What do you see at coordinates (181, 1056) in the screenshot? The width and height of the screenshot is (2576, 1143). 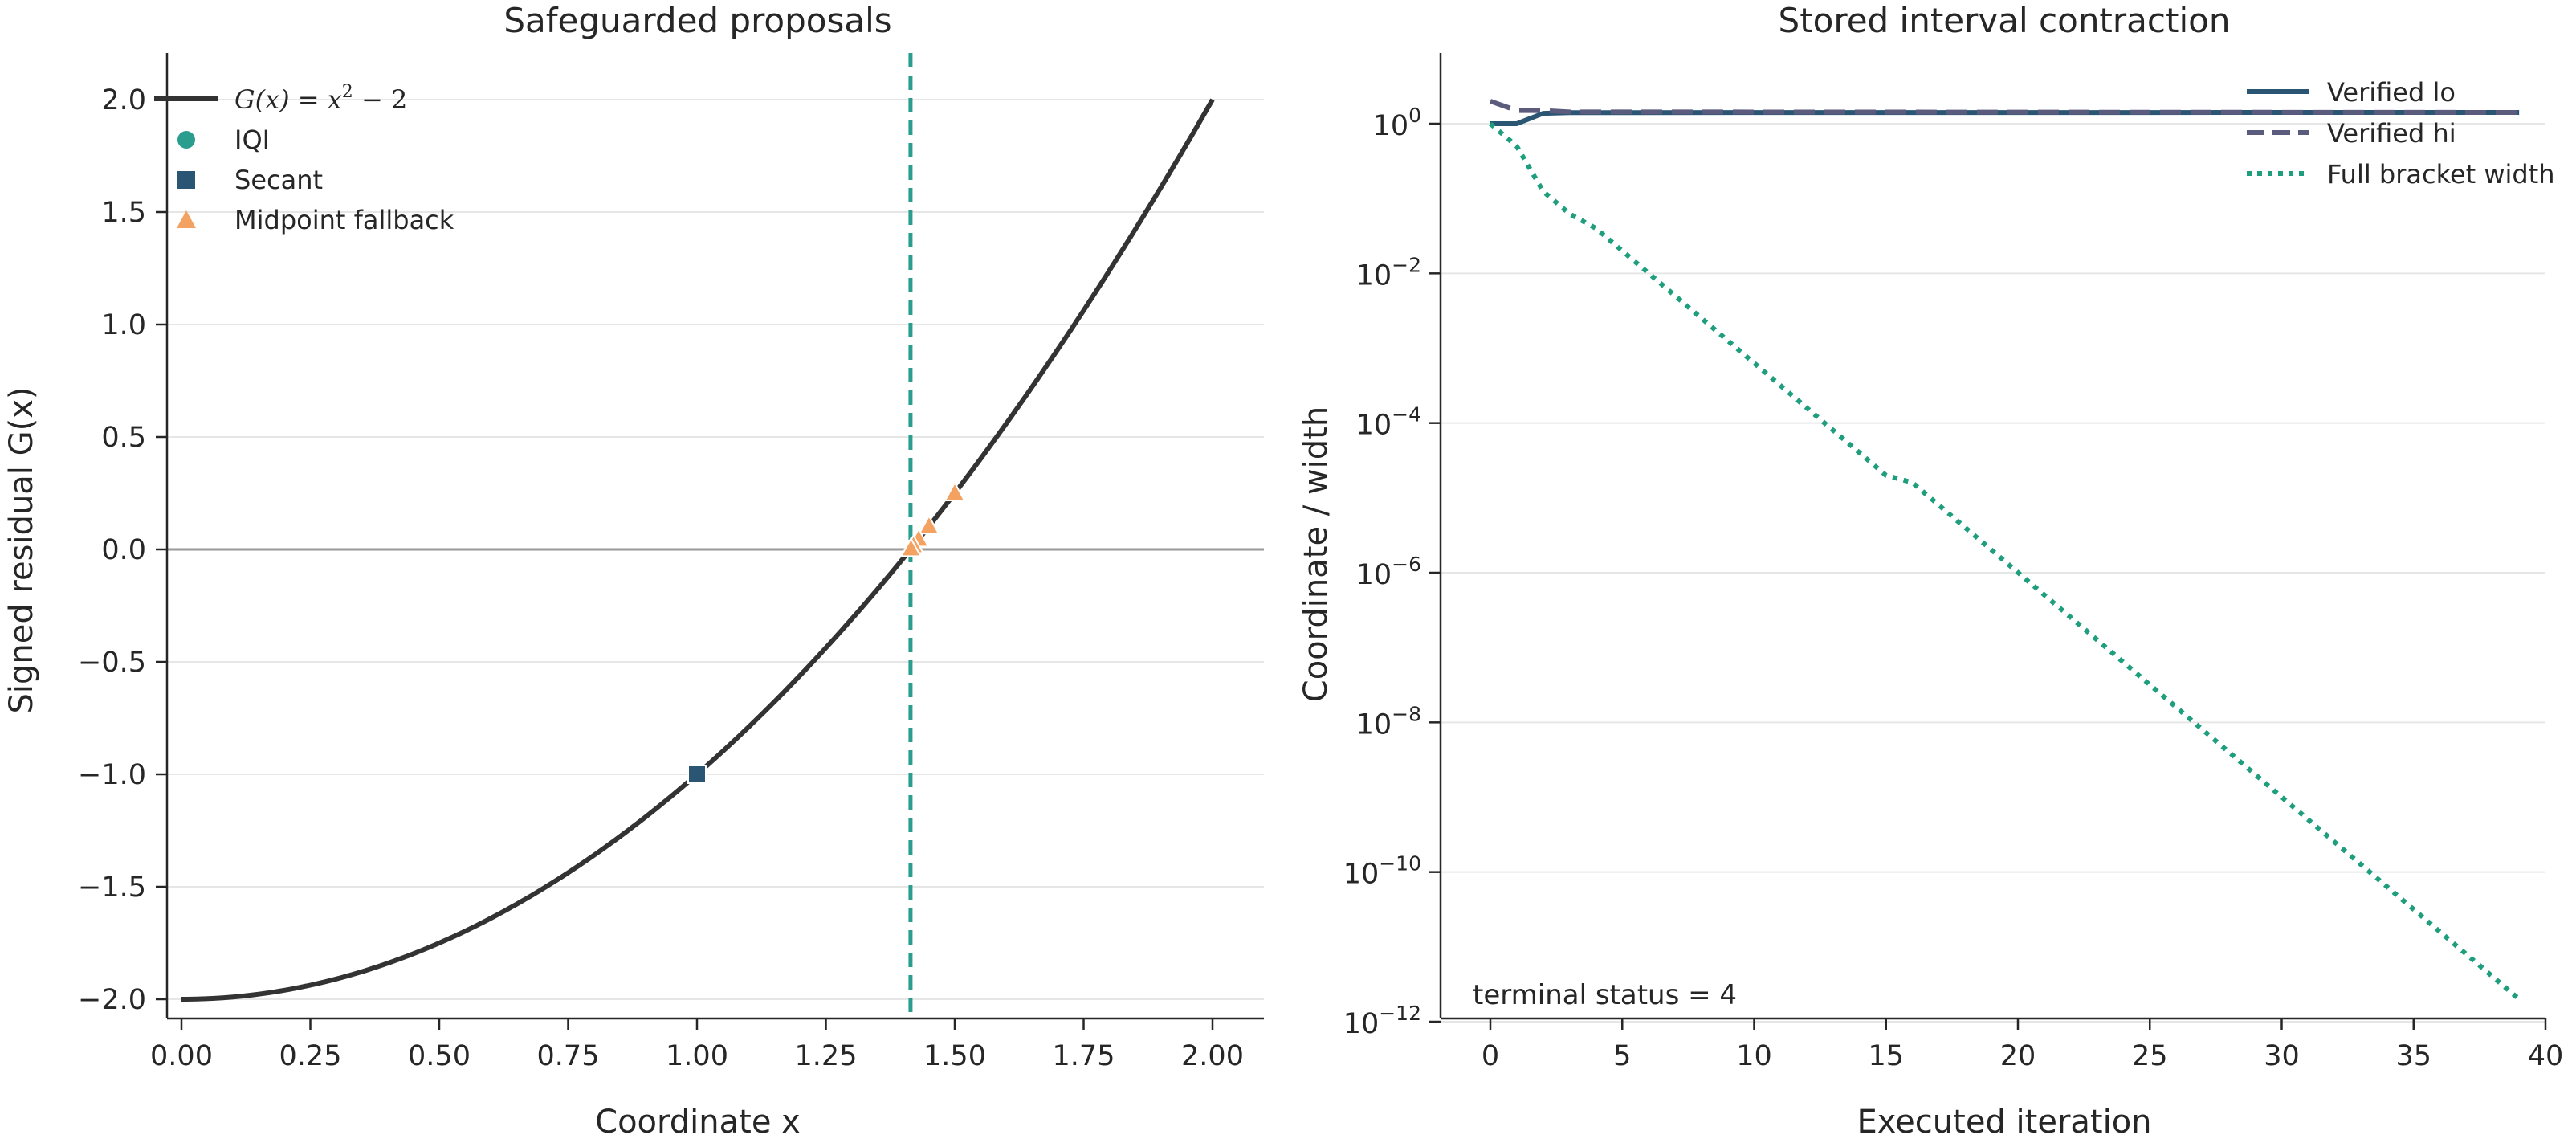 I see `left-x-tick-label-0: 0.00` at bounding box center [181, 1056].